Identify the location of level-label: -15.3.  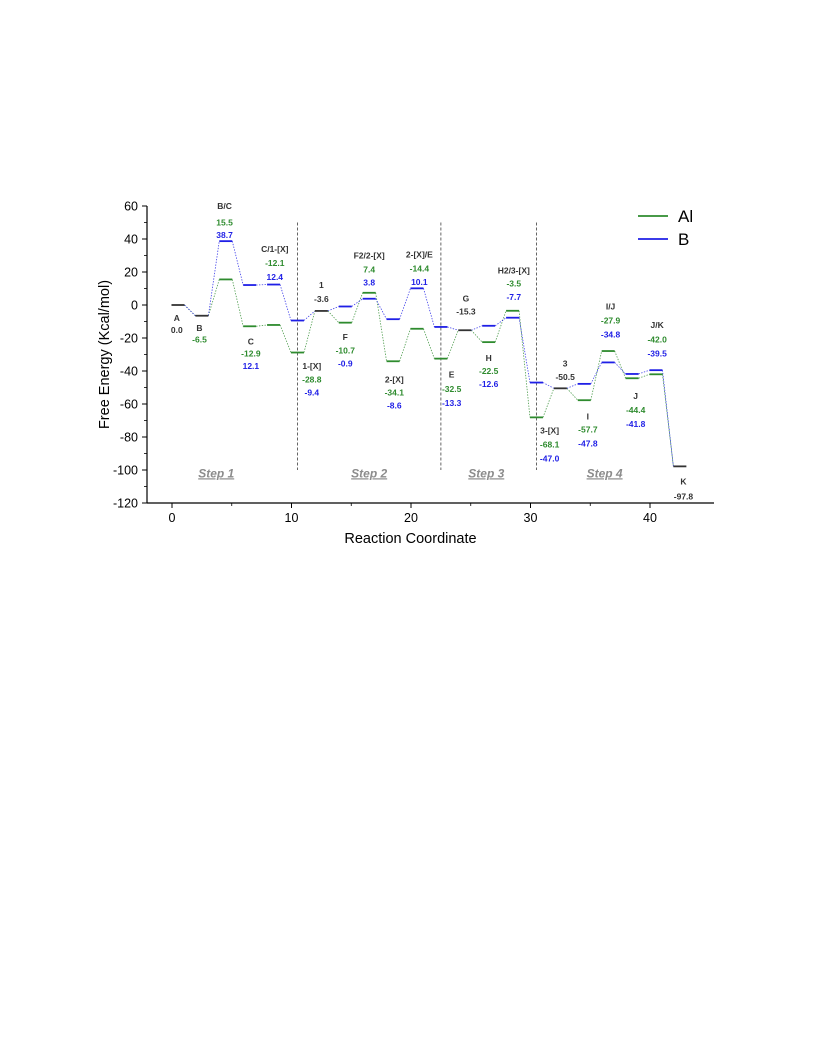
(466, 312).